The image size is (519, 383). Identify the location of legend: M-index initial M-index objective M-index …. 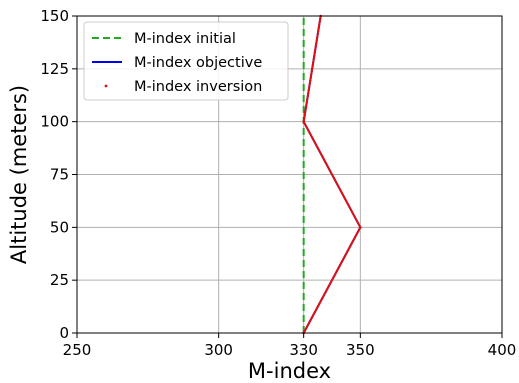
(186, 61).